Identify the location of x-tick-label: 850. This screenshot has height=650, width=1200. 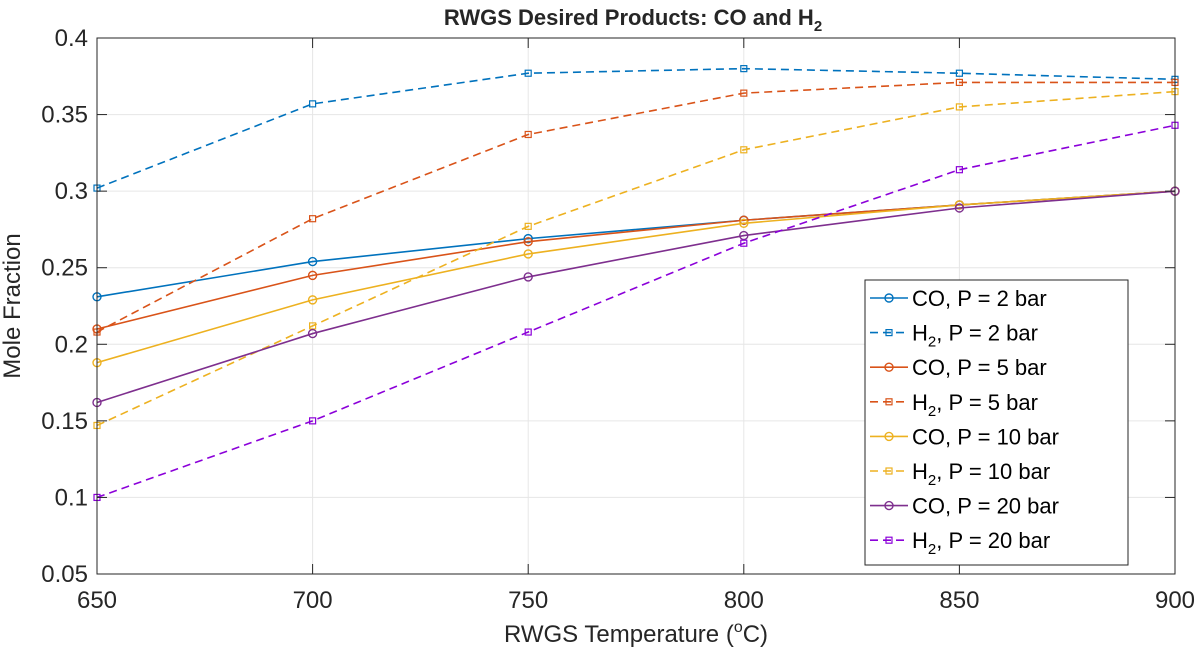
(959, 600).